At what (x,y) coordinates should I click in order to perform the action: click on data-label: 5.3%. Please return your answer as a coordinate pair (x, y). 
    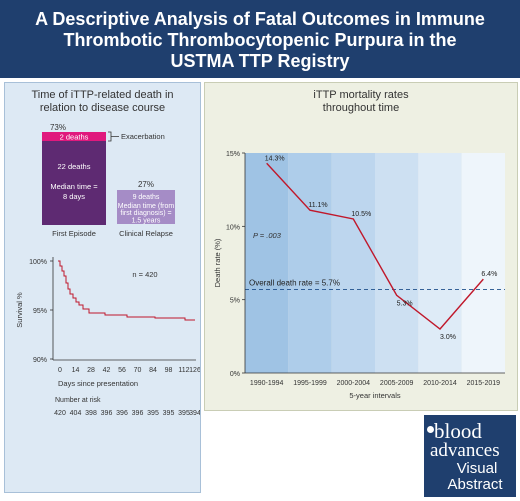
    Looking at the image, I should click on (405, 303).